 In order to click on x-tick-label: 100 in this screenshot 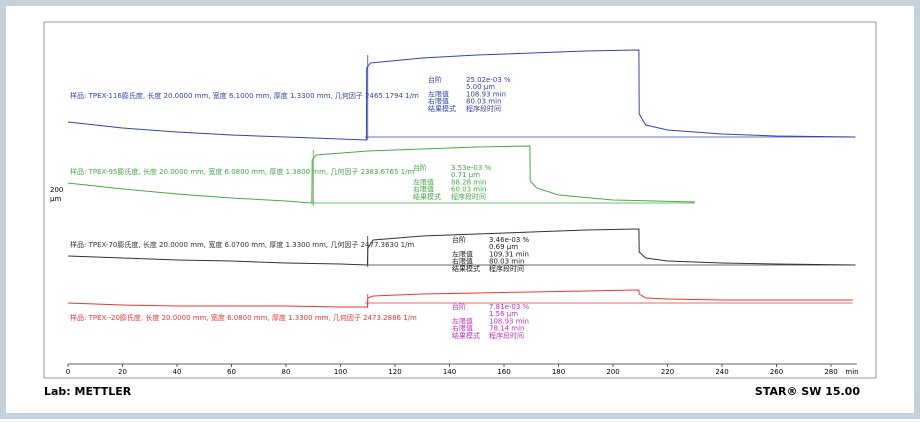, I will do `click(340, 372)`.